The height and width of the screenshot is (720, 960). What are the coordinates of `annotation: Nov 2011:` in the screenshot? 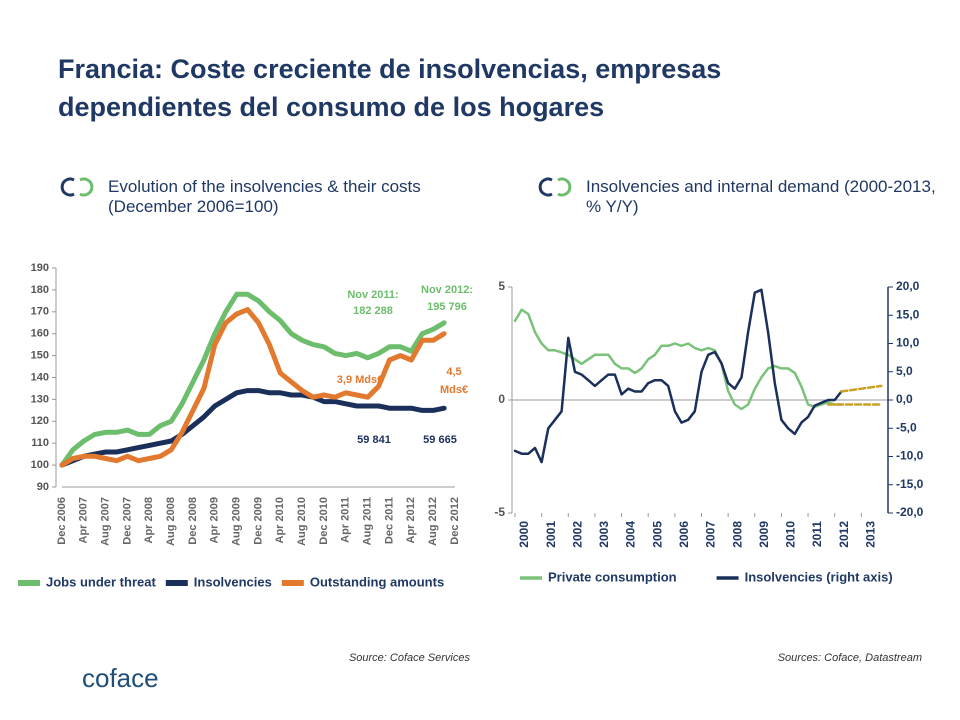 It's located at (372, 295).